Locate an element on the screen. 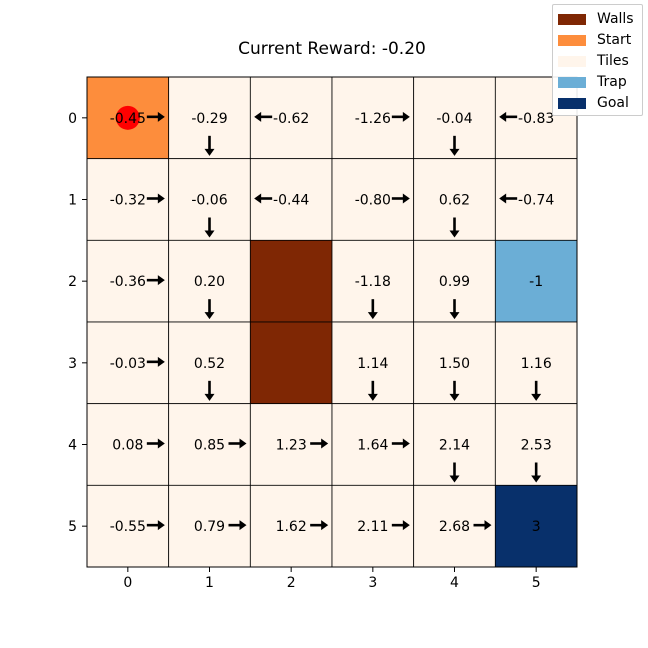 Image resolution: width=648 pixels, height=648 pixels. state-value-r4-c2: 1.23 is located at coordinates (291, 446).